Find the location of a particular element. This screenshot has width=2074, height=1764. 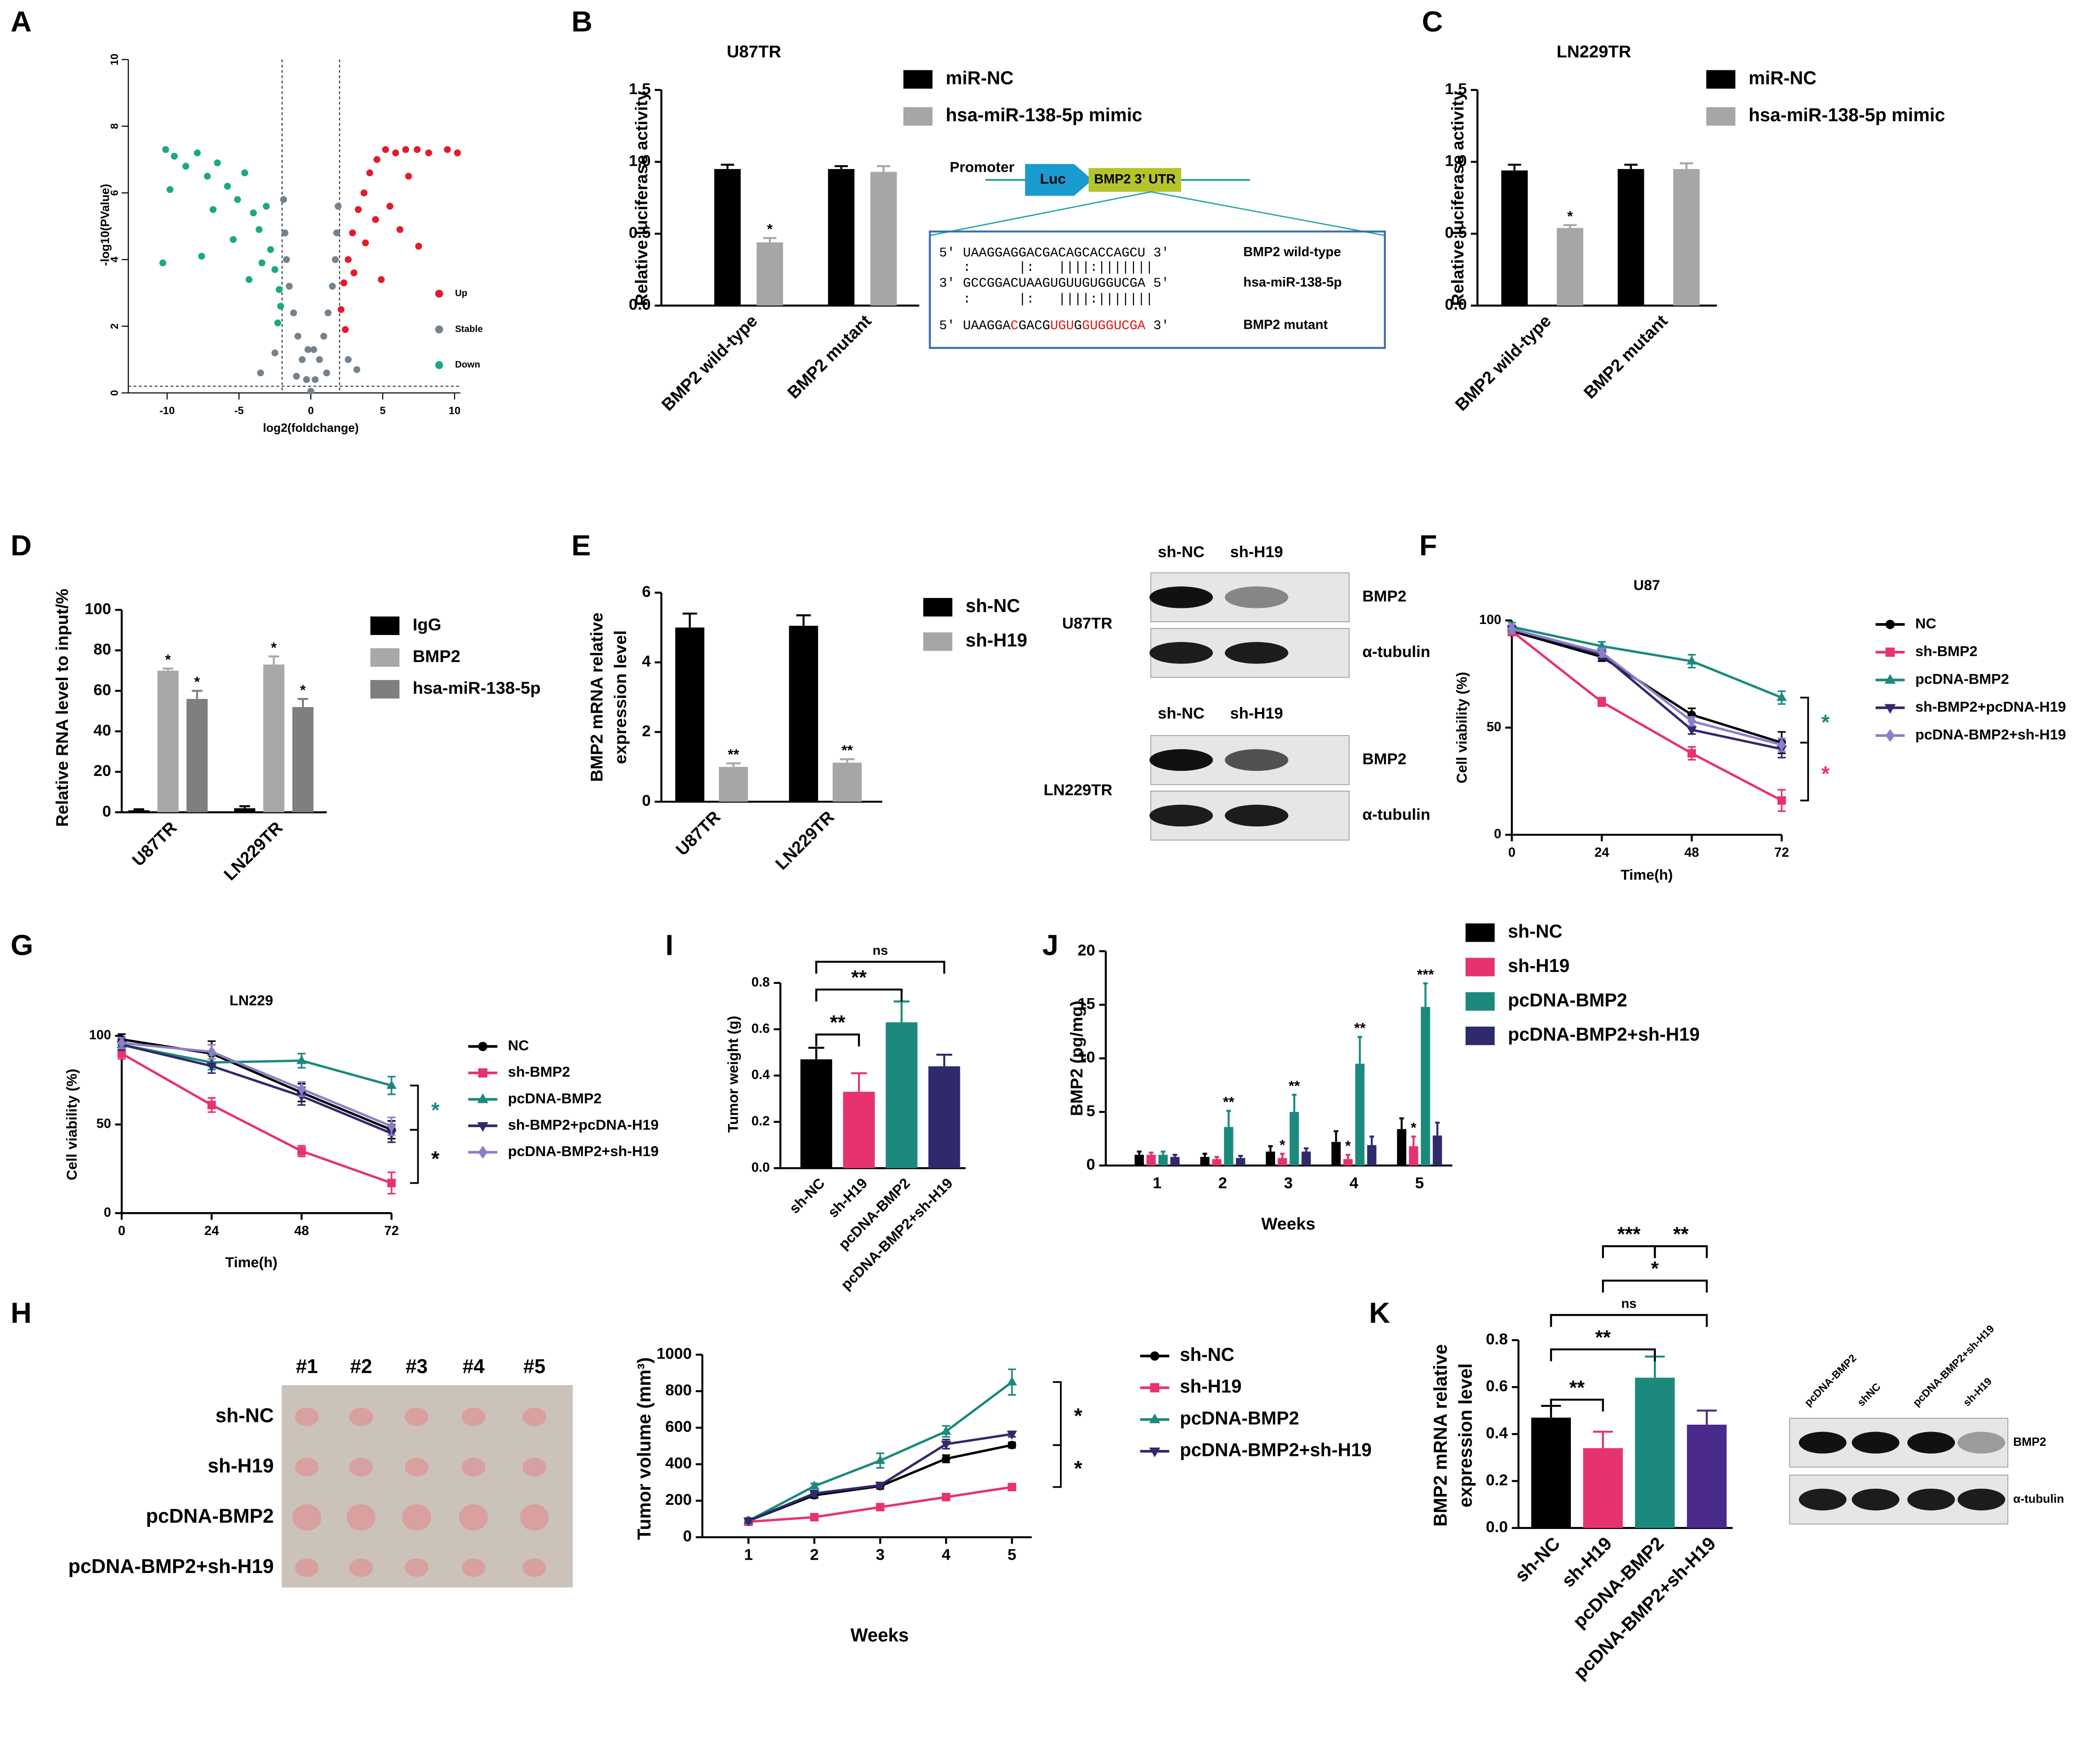

x-tick-label: 2 is located at coordinates (814, 1555).